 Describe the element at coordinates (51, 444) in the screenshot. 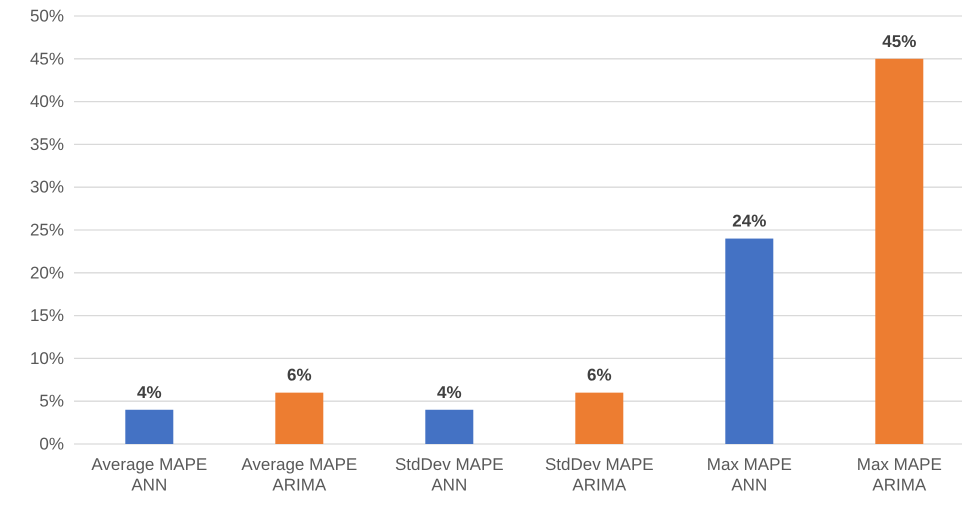

I see `y-tick-label: 0%` at that location.